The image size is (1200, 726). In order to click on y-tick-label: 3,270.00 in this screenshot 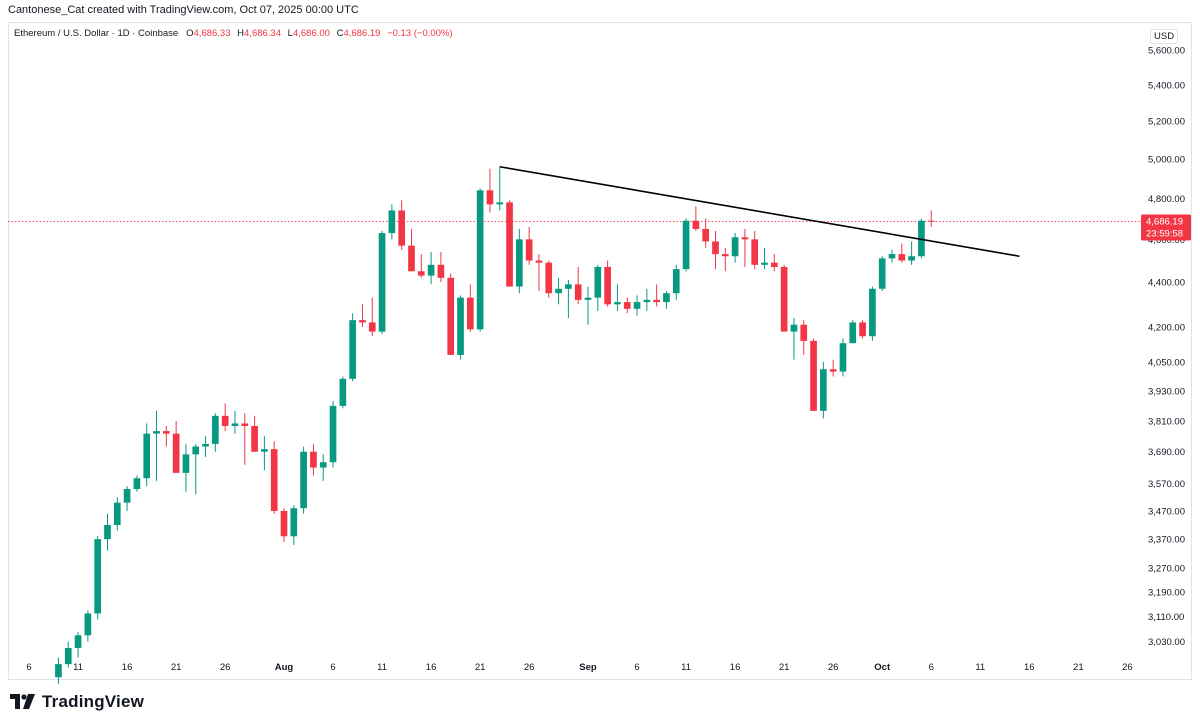, I will do `click(1166, 569)`.